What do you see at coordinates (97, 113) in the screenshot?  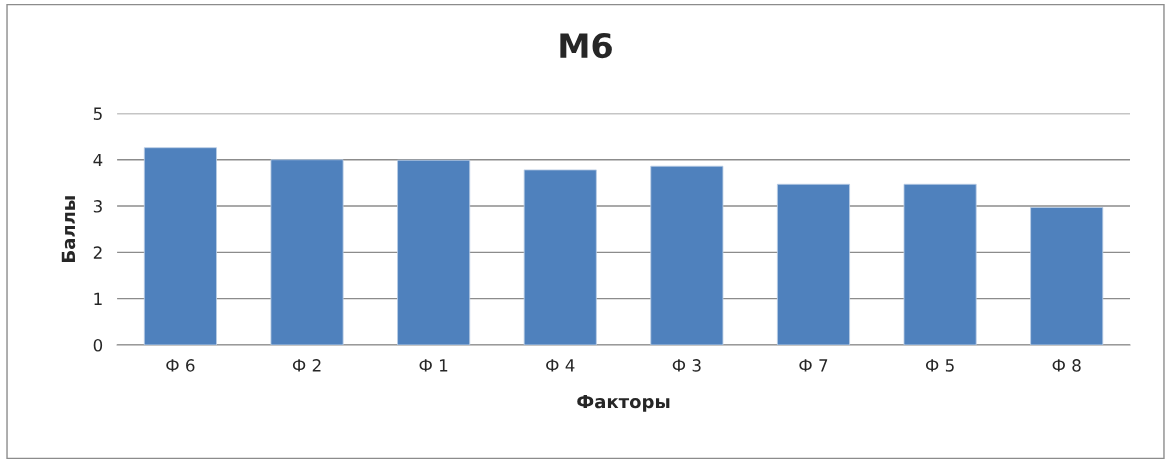 I see `y-tick-label: 5` at bounding box center [97, 113].